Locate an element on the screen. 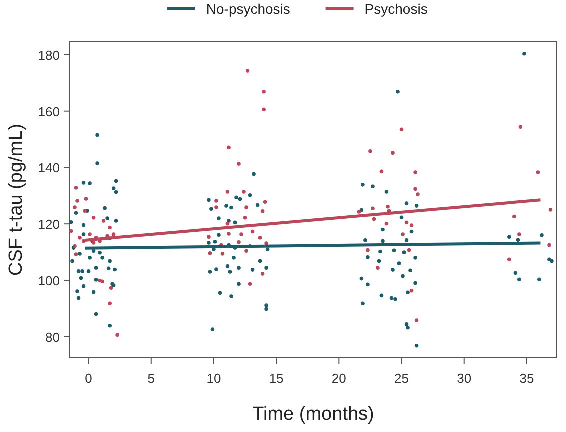 The image size is (566, 432). y-tick-label: 160 is located at coordinates (49, 112).